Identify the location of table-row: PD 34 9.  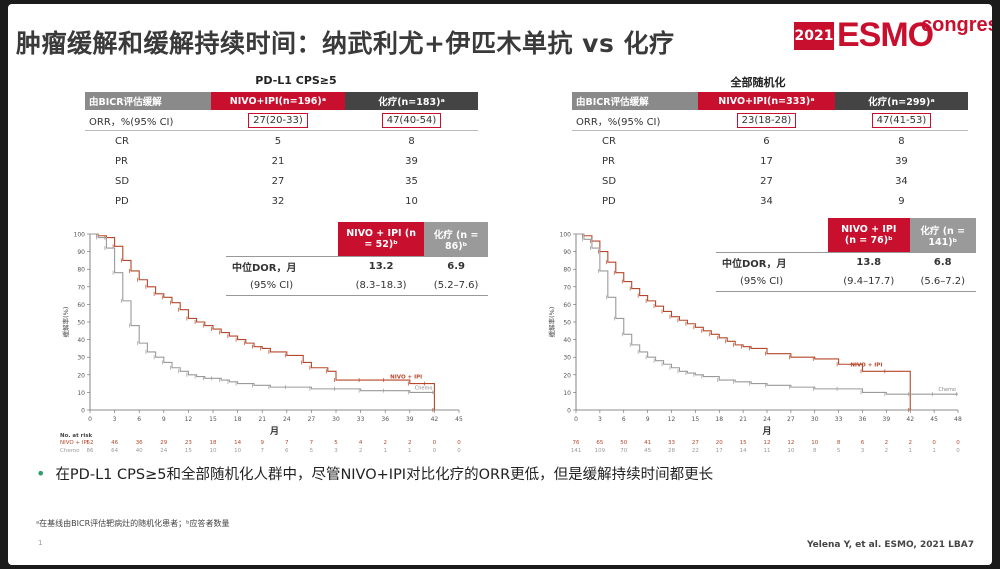
(753, 201).